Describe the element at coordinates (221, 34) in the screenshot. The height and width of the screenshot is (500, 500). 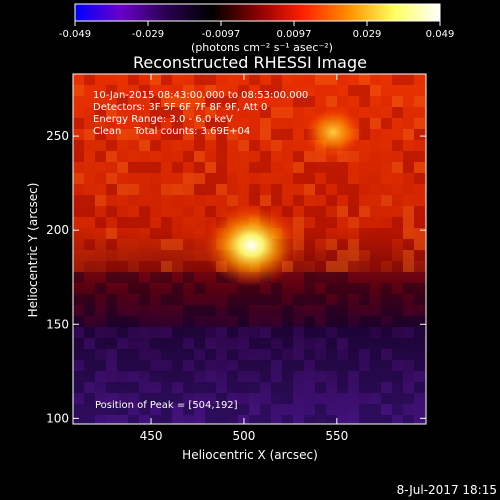
I see `colorbar-tick-label: -0.0097` at that location.